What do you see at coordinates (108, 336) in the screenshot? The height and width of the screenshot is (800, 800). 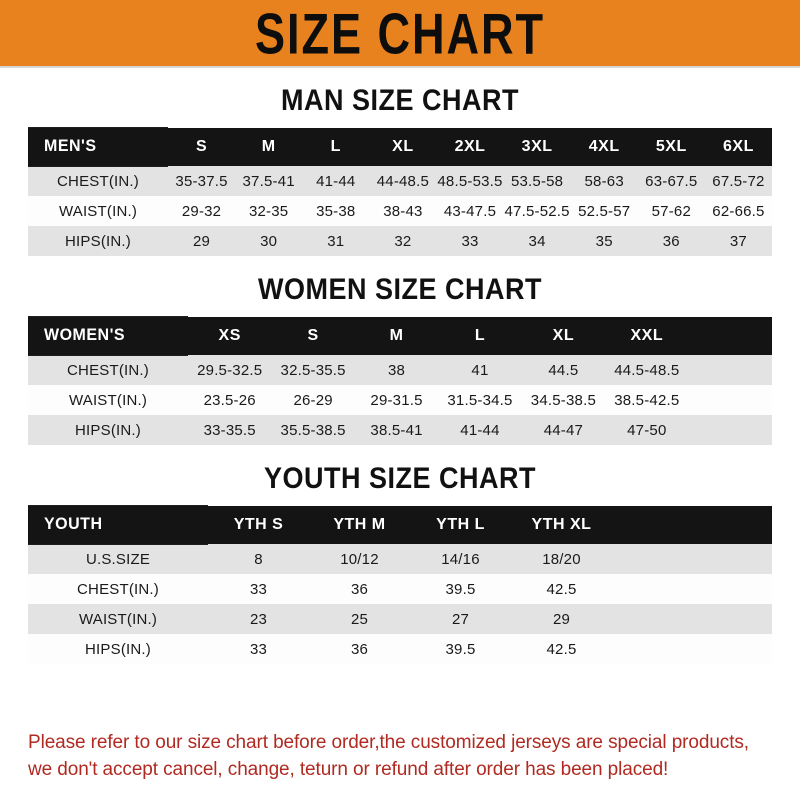 I see `women-category-label: WOMEN'S` at bounding box center [108, 336].